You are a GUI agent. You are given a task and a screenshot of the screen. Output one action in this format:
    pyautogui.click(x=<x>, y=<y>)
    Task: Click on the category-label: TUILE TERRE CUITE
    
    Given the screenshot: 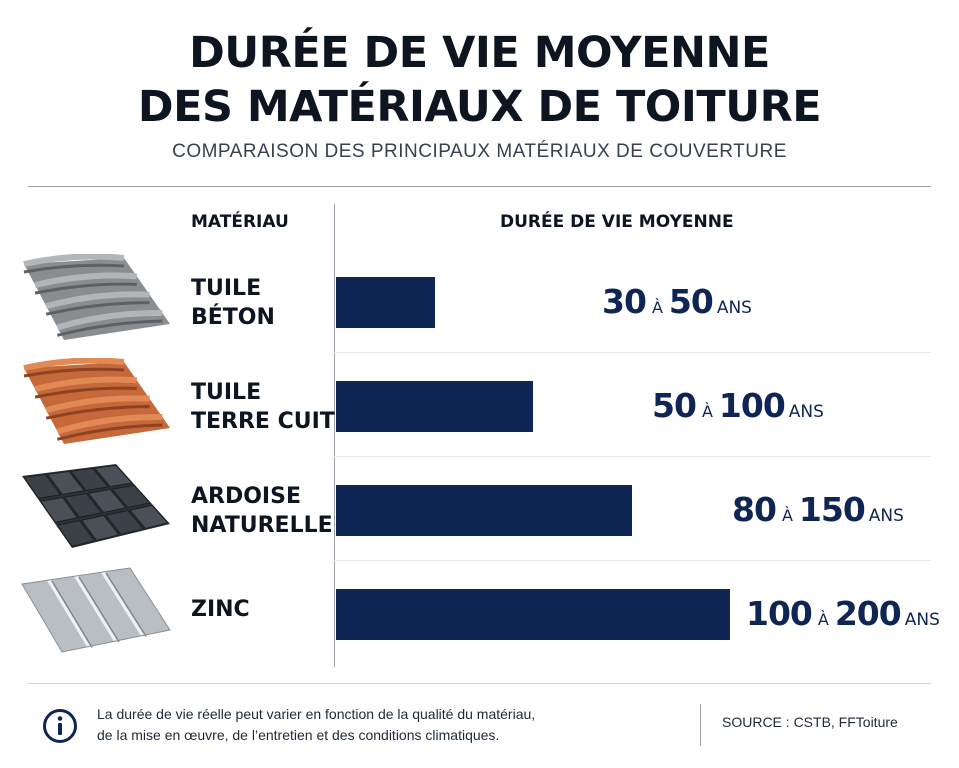 What is the action you would take?
    pyautogui.click(x=270, y=407)
    